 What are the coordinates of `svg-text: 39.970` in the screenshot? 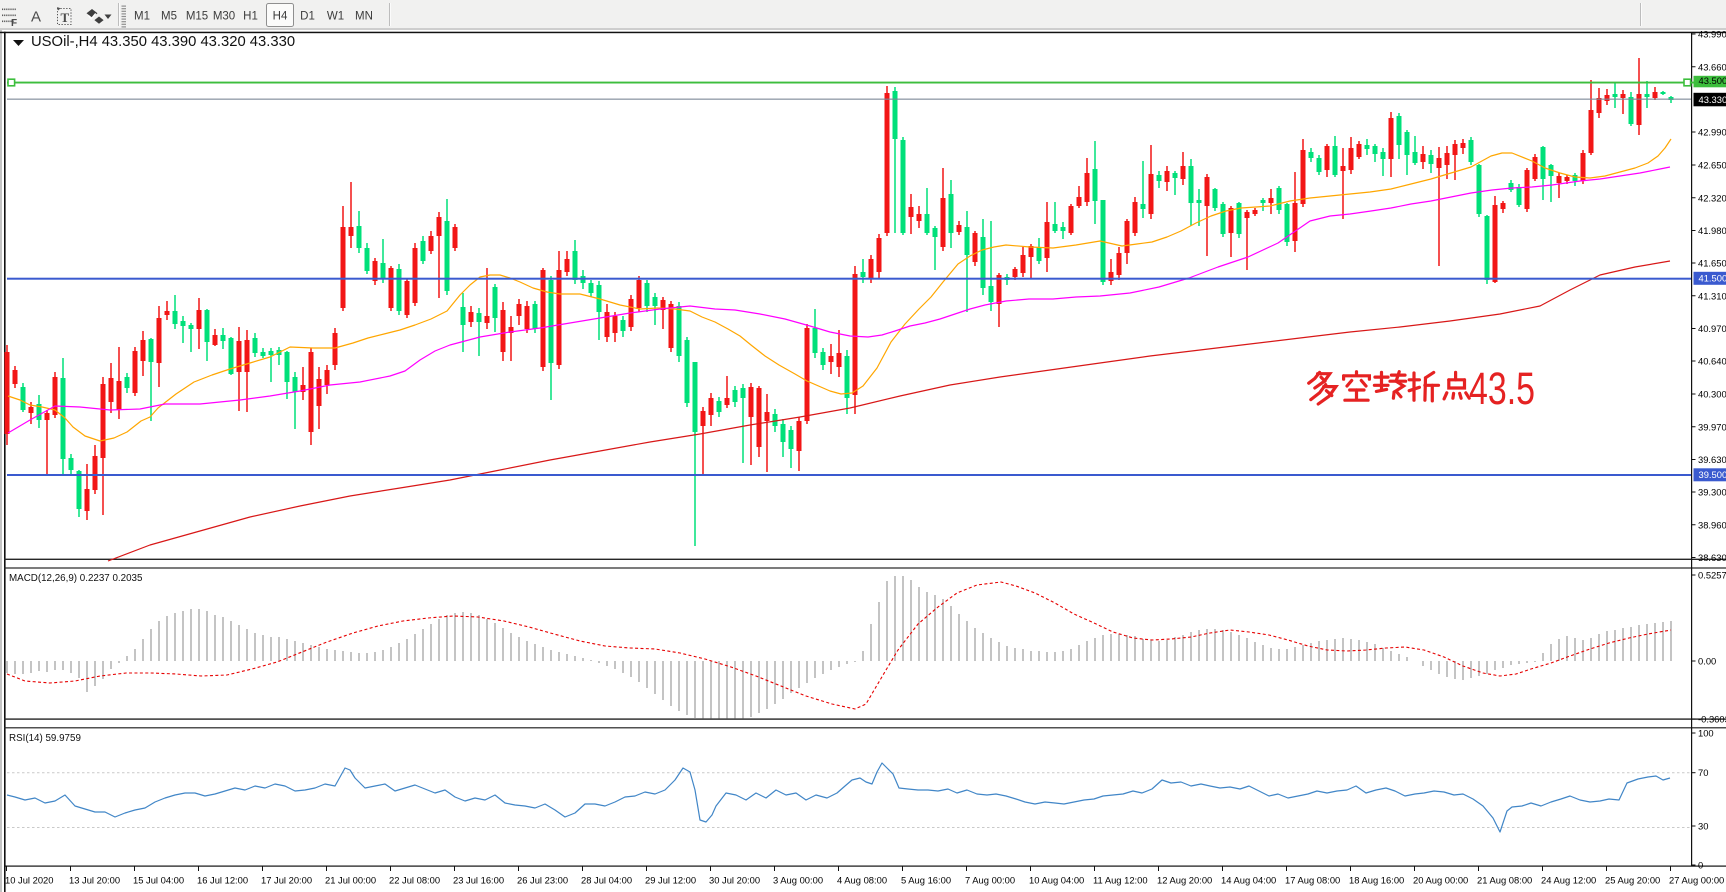 It's located at (1712, 426).